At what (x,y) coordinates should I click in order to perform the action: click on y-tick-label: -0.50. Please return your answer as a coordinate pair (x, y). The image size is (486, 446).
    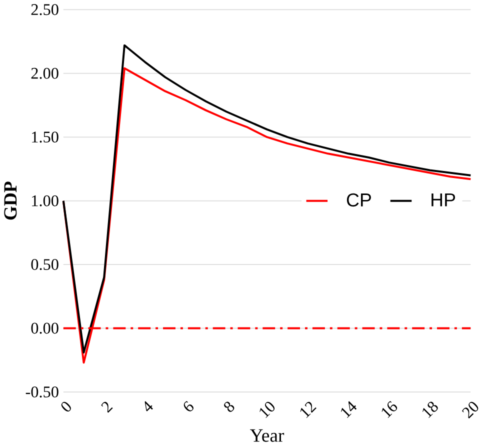
    Looking at the image, I should click on (42, 392).